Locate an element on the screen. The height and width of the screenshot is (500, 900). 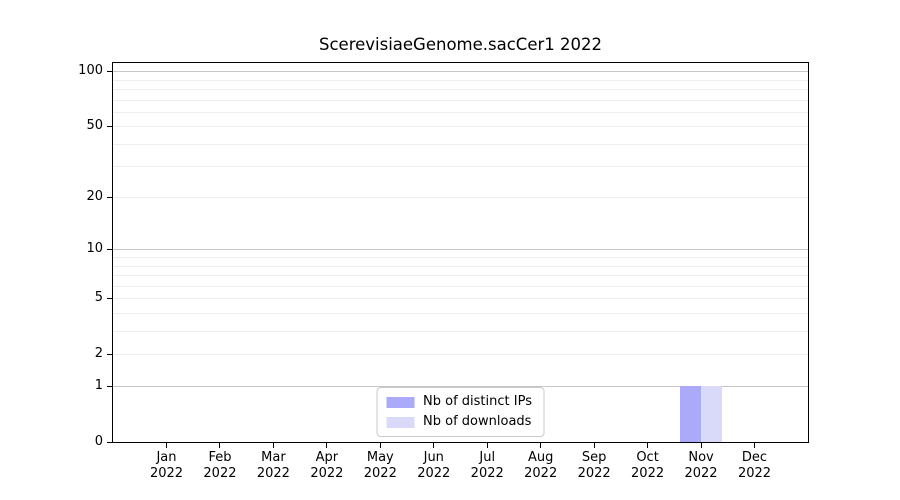
x-axis-tick-label: Jul 2022 is located at coordinates (487, 466).